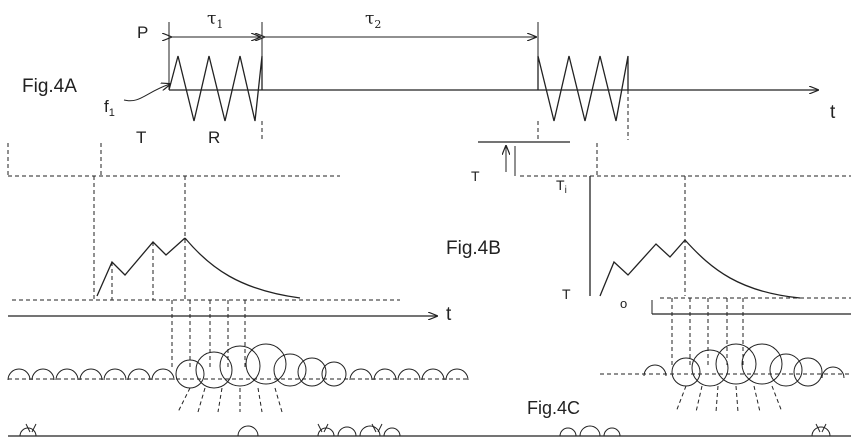  What do you see at coordinates (238, 366) in the screenshot?
I see `fig4c-bubble-row-left` at bounding box center [238, 366].